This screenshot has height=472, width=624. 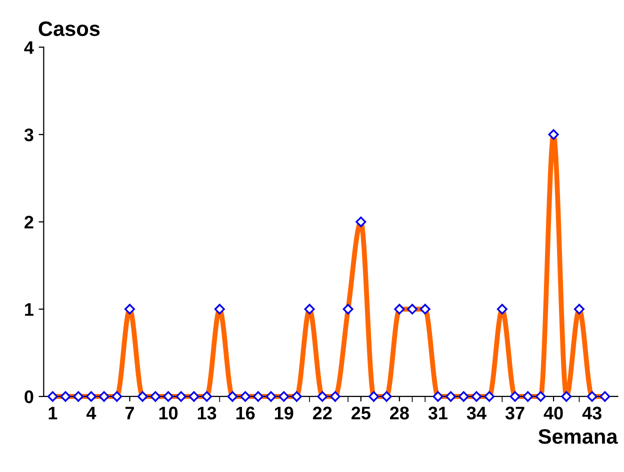 What do you see at coordinates (29, 135) in the screenshot?
I see `y-tick-label: 3` at bounding box center [29, 135].